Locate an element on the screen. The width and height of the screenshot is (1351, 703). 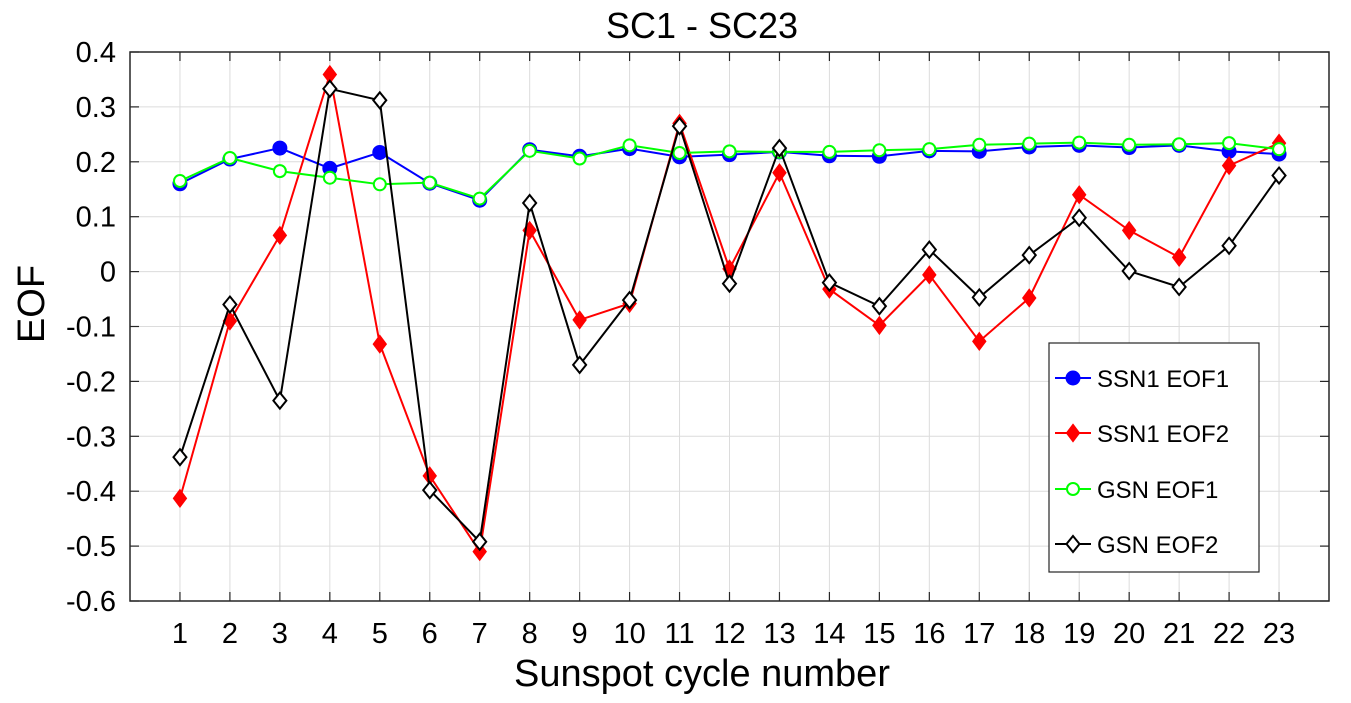
legend-item-ssn1-eof2: SSN1 EOF2 is located at coordinates (1142, 434).